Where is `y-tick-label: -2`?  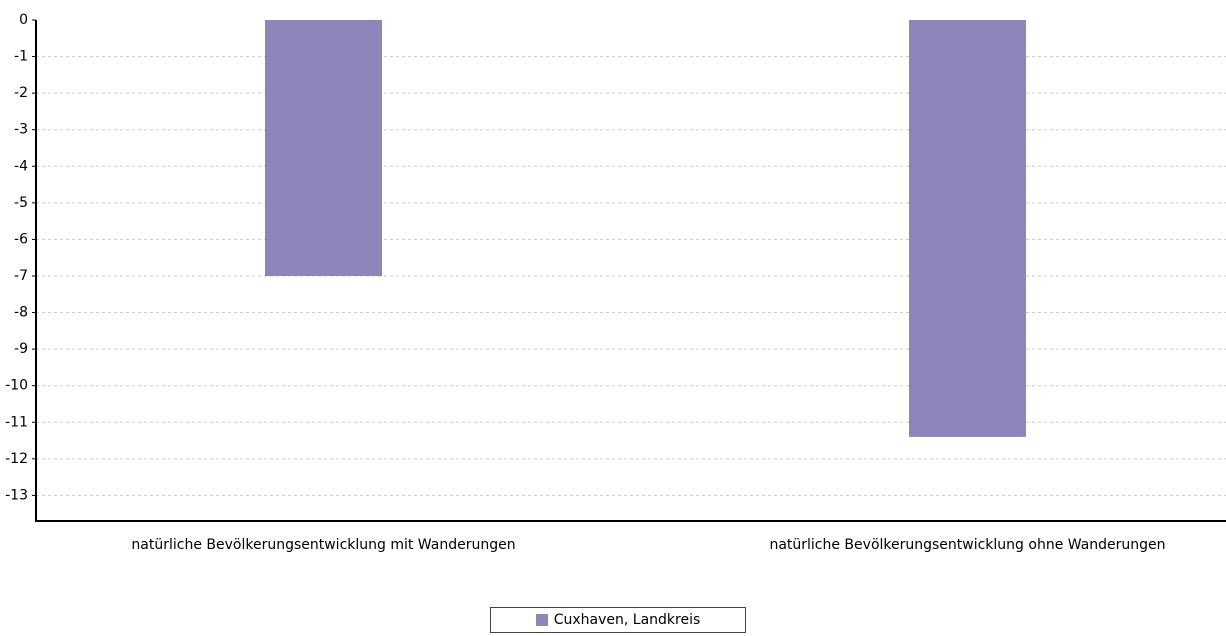
y-tick-label: -2 is located at coordinates (21, 93).